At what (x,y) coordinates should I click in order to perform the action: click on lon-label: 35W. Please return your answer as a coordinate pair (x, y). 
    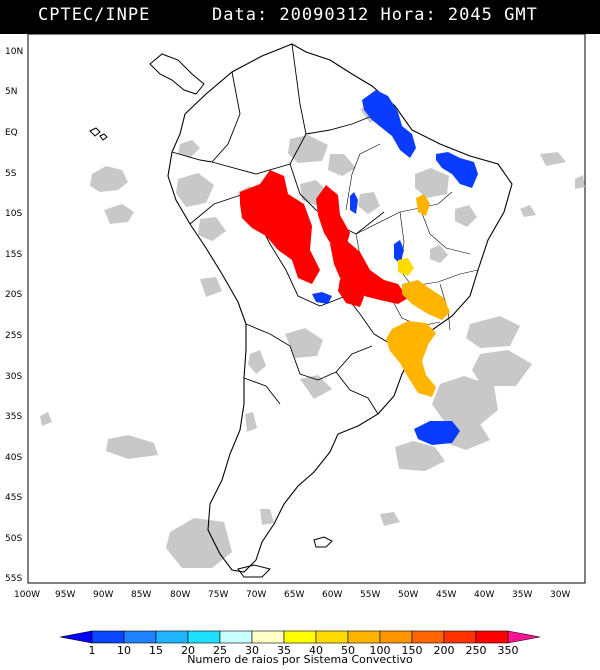
    Looking at the image, I should click on (522, 595).